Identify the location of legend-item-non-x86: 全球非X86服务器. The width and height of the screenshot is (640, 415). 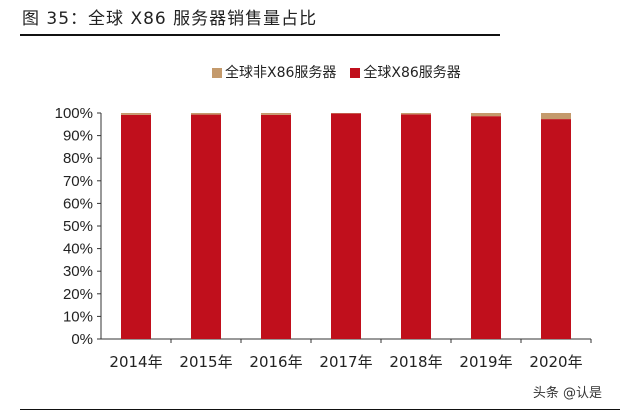
(274, 72).